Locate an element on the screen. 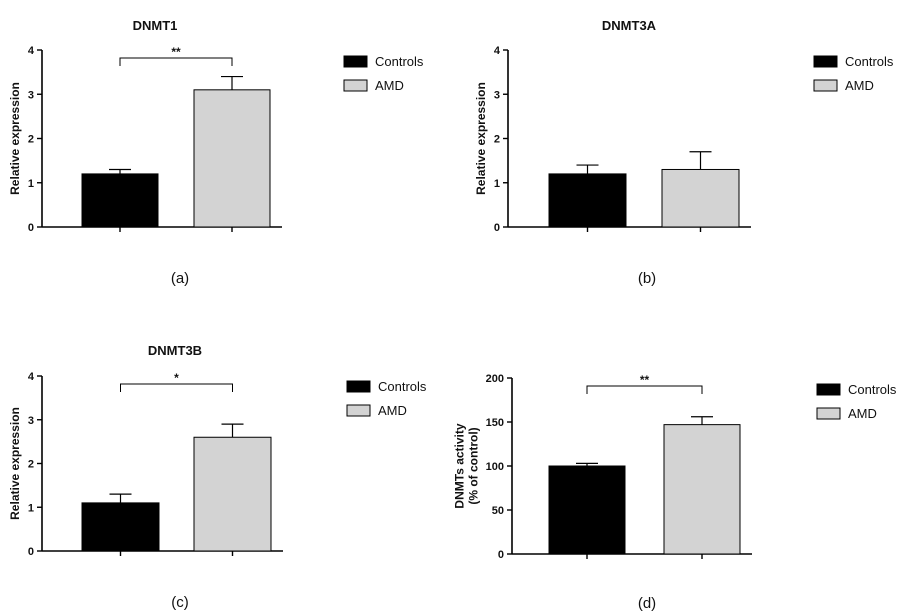  chart-title: DNMT1 is located at coordinates (155, 25).